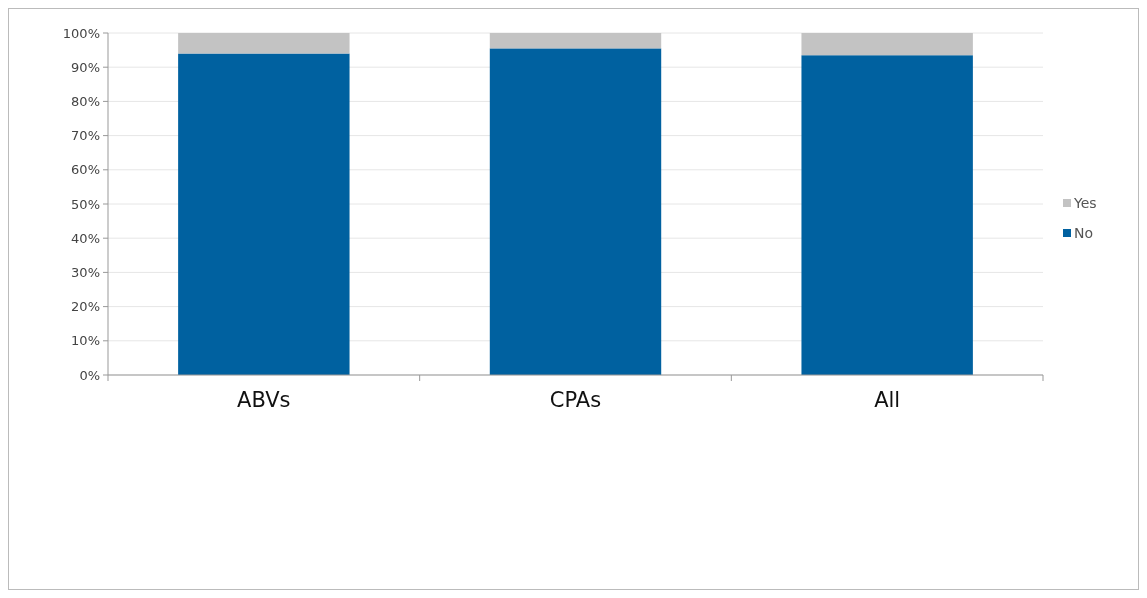 The height and width of the screenshot is (598, 1147). I want to click on y-tick-label: 30%, so click(85, 272).